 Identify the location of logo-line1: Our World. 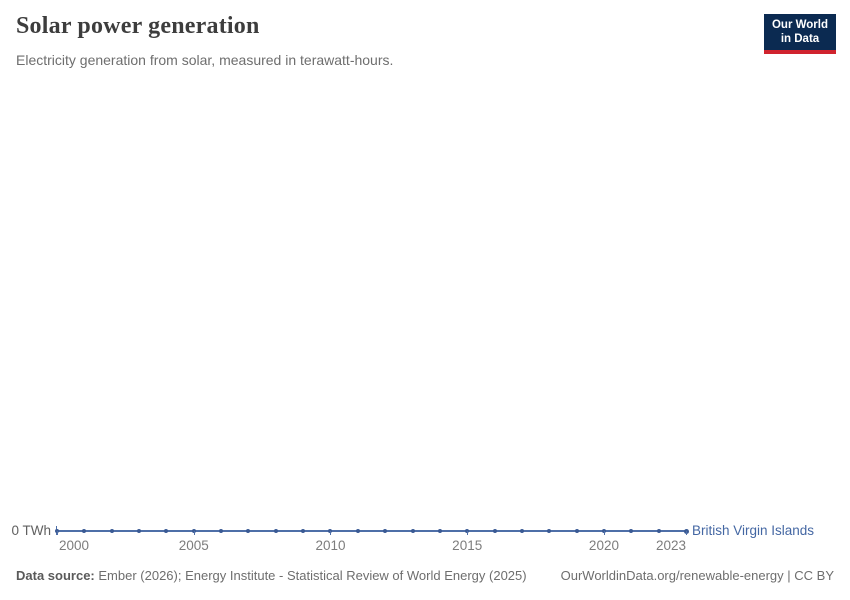
(799, 25).